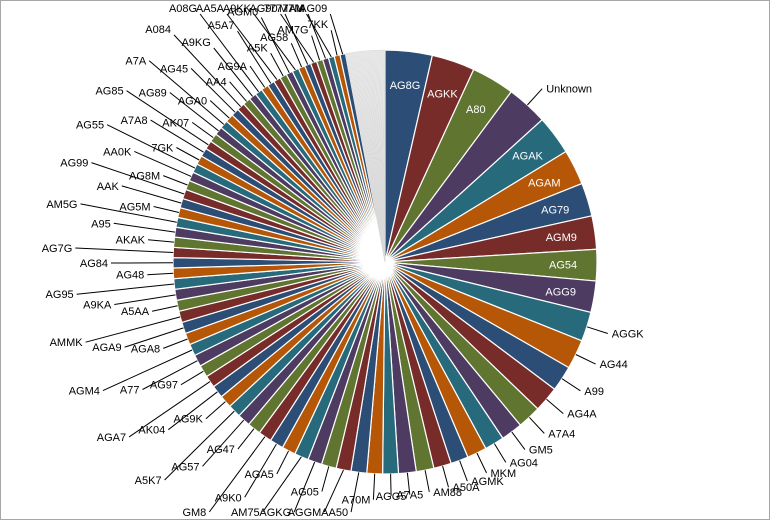 The image size is (770, 520). Describe the element at coordinates (188, 154) in the screenshot. I see `leader-7gk` at that location.